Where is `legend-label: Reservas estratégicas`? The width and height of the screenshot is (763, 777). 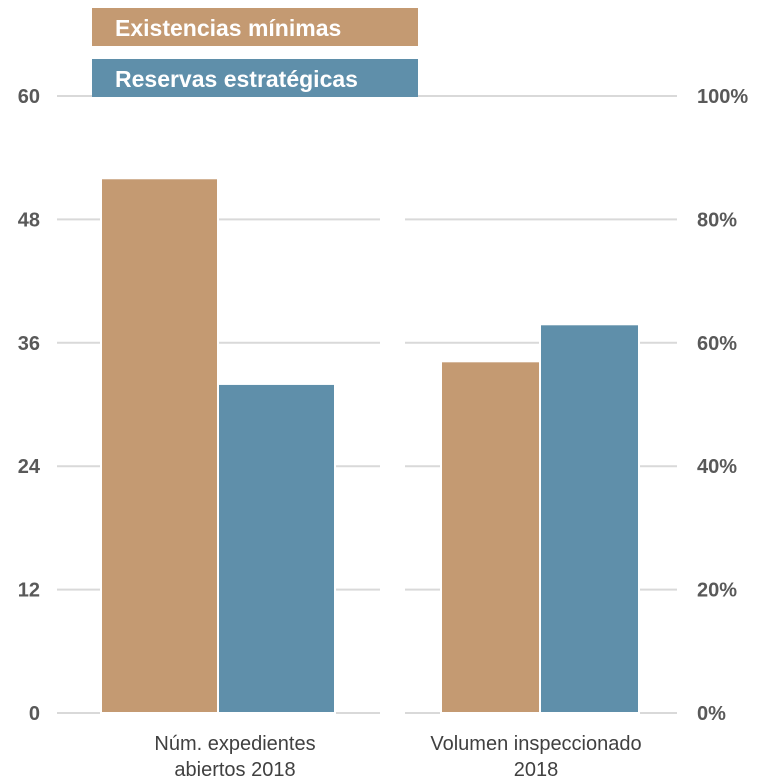
legend-label: Reservas estratégicas is located at coordinates (236, 79).